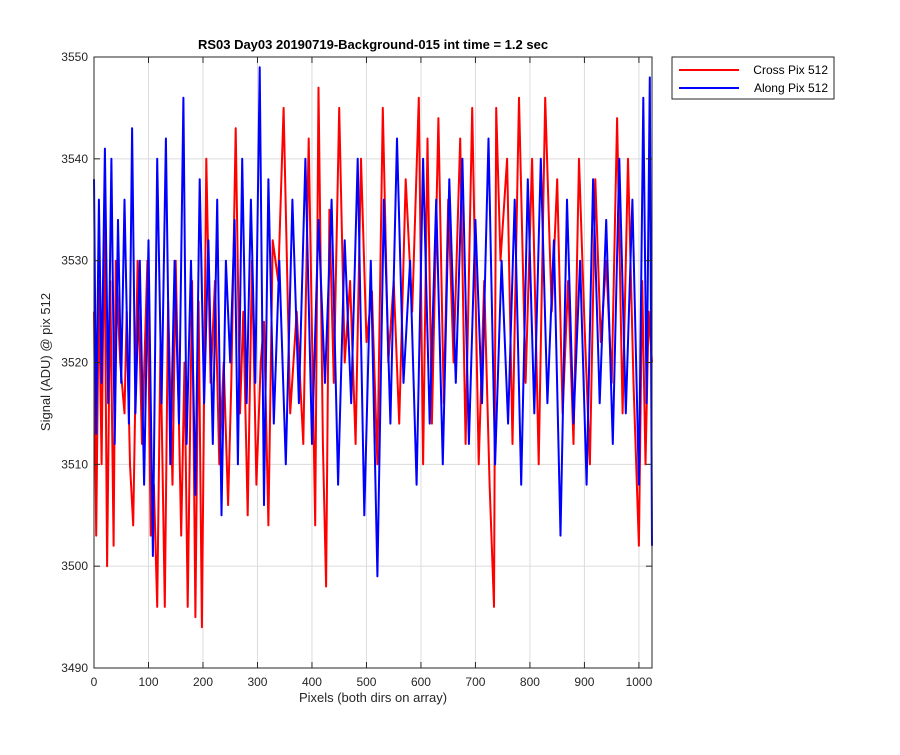 The width and height of the screenshot is (900, 755). What do you see at coordinates (421, 682) in the screenshot?
I see `x-tick-label: 600` at bounding box center [421, 682].